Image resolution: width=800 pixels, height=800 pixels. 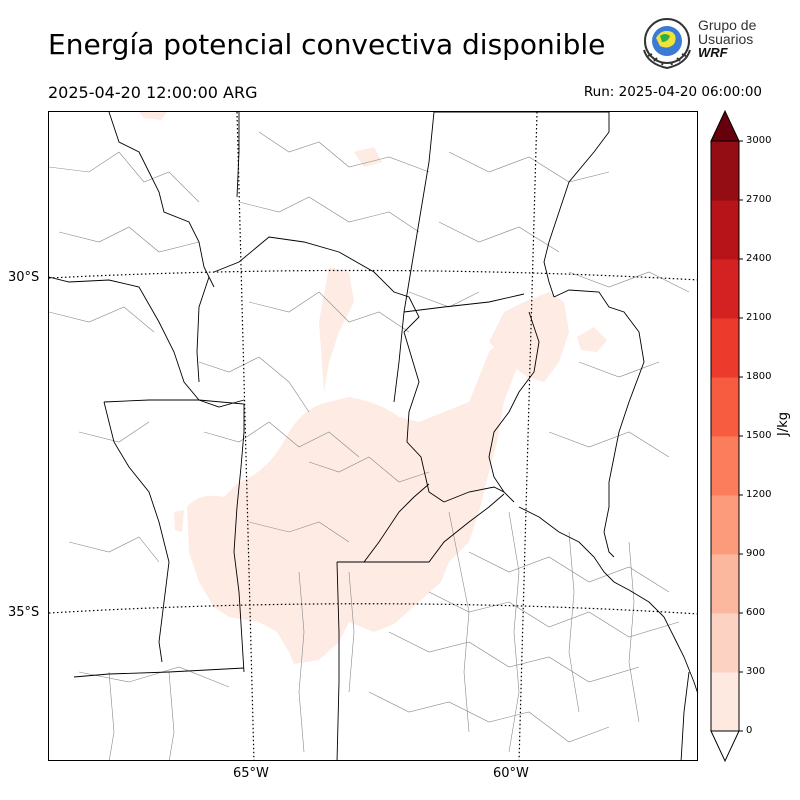 I want to click on colorbar-tick-label: 1200, so click(x=759, y=494).